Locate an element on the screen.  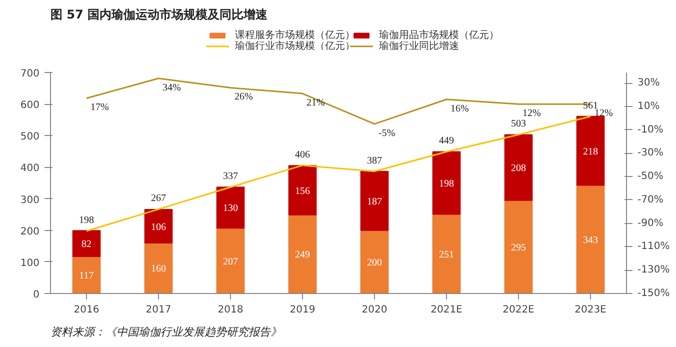
y2-tick-label: -110% is located at coordinates (654, 246).